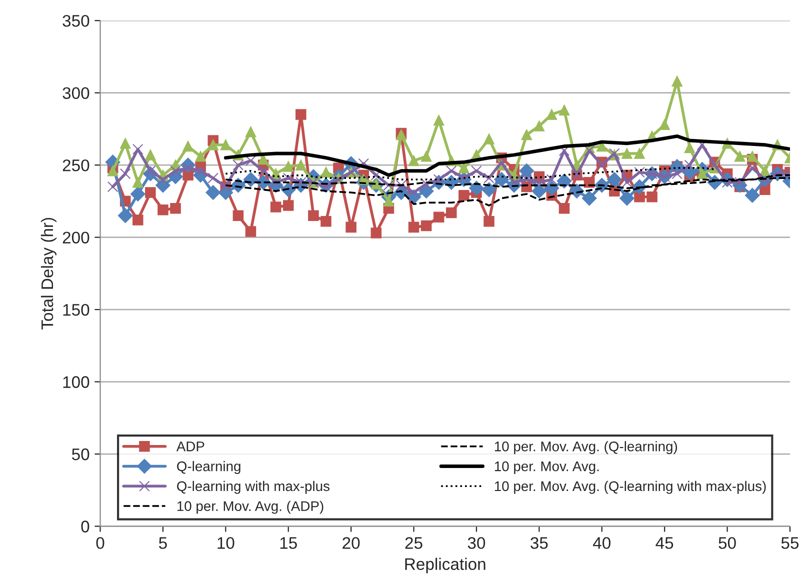  I want to click on y-tick-label: 250, so click(76, 165).